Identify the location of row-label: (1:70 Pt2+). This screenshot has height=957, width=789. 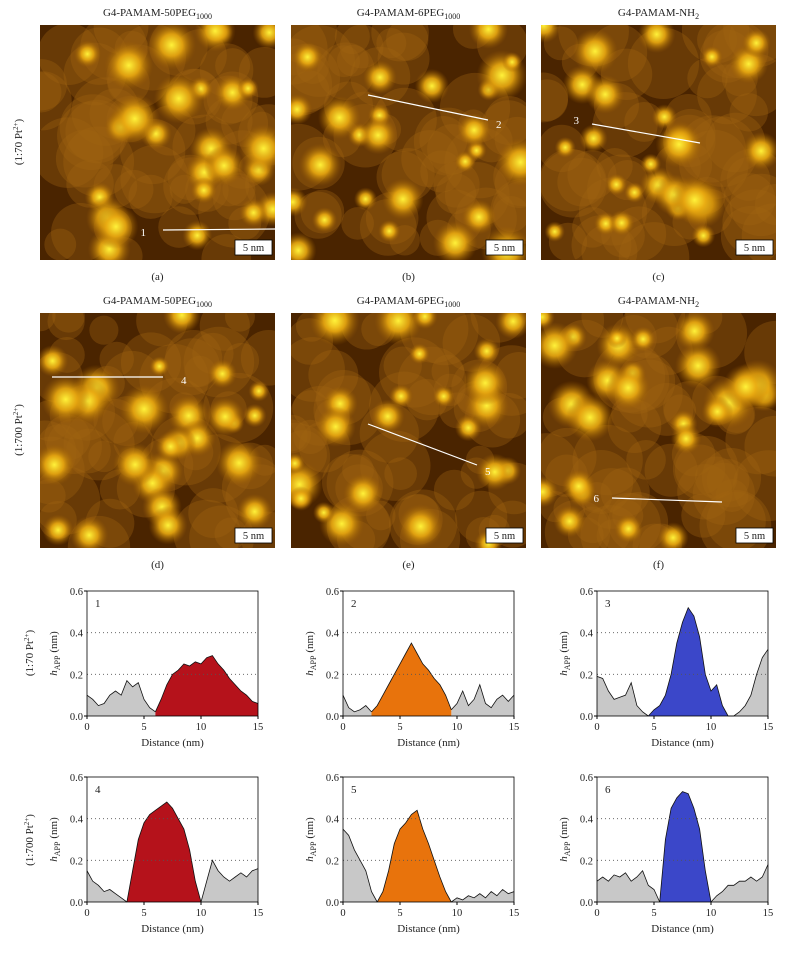
(18, 142).